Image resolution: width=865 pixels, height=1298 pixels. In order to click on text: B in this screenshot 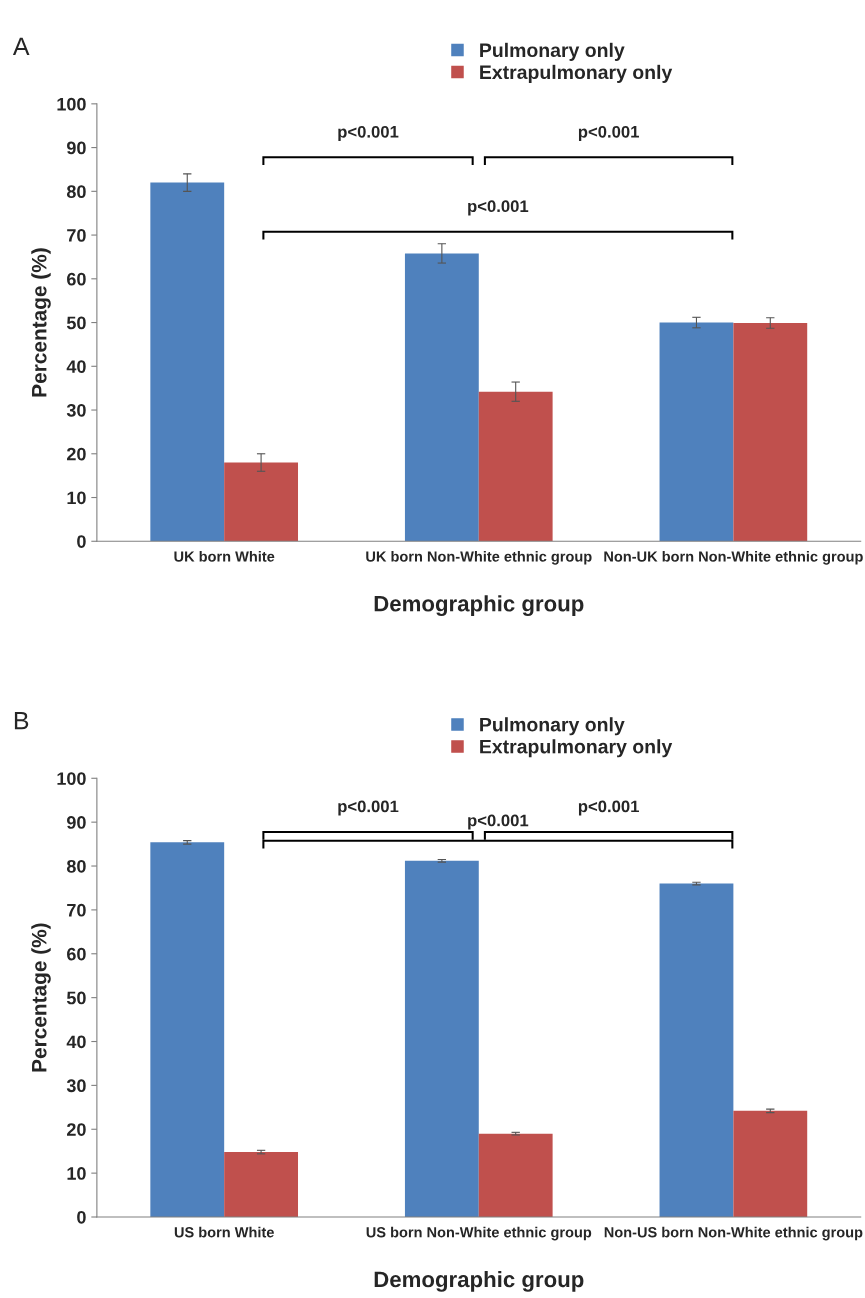, I will do `click(21, 721)`.